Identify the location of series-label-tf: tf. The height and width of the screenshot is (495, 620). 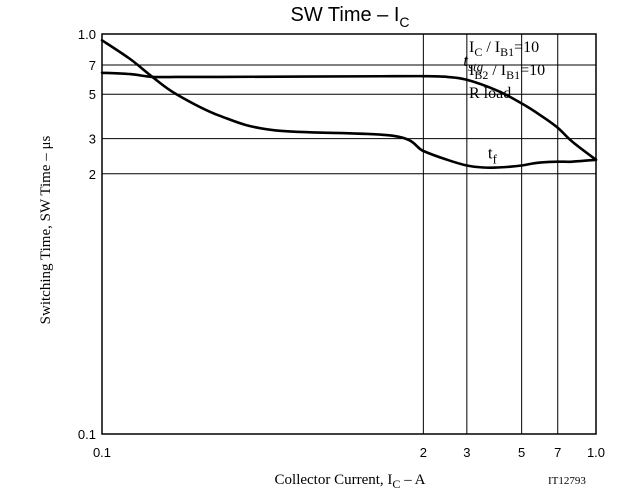
(493, 155).